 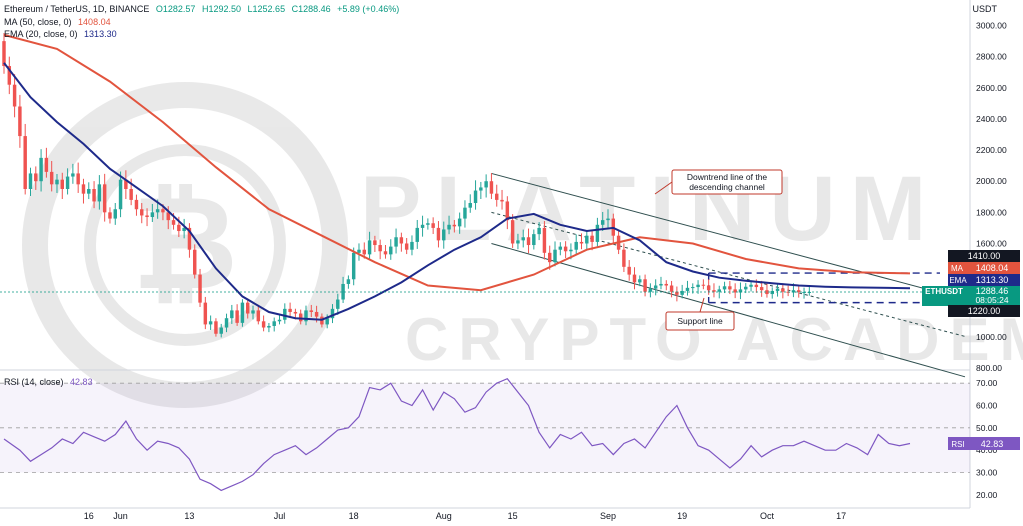 What do you see at coordinates (987, 383) in the screenshot?
I see `rsi-tick-label: 70.00` at bounding box center [987, 383].